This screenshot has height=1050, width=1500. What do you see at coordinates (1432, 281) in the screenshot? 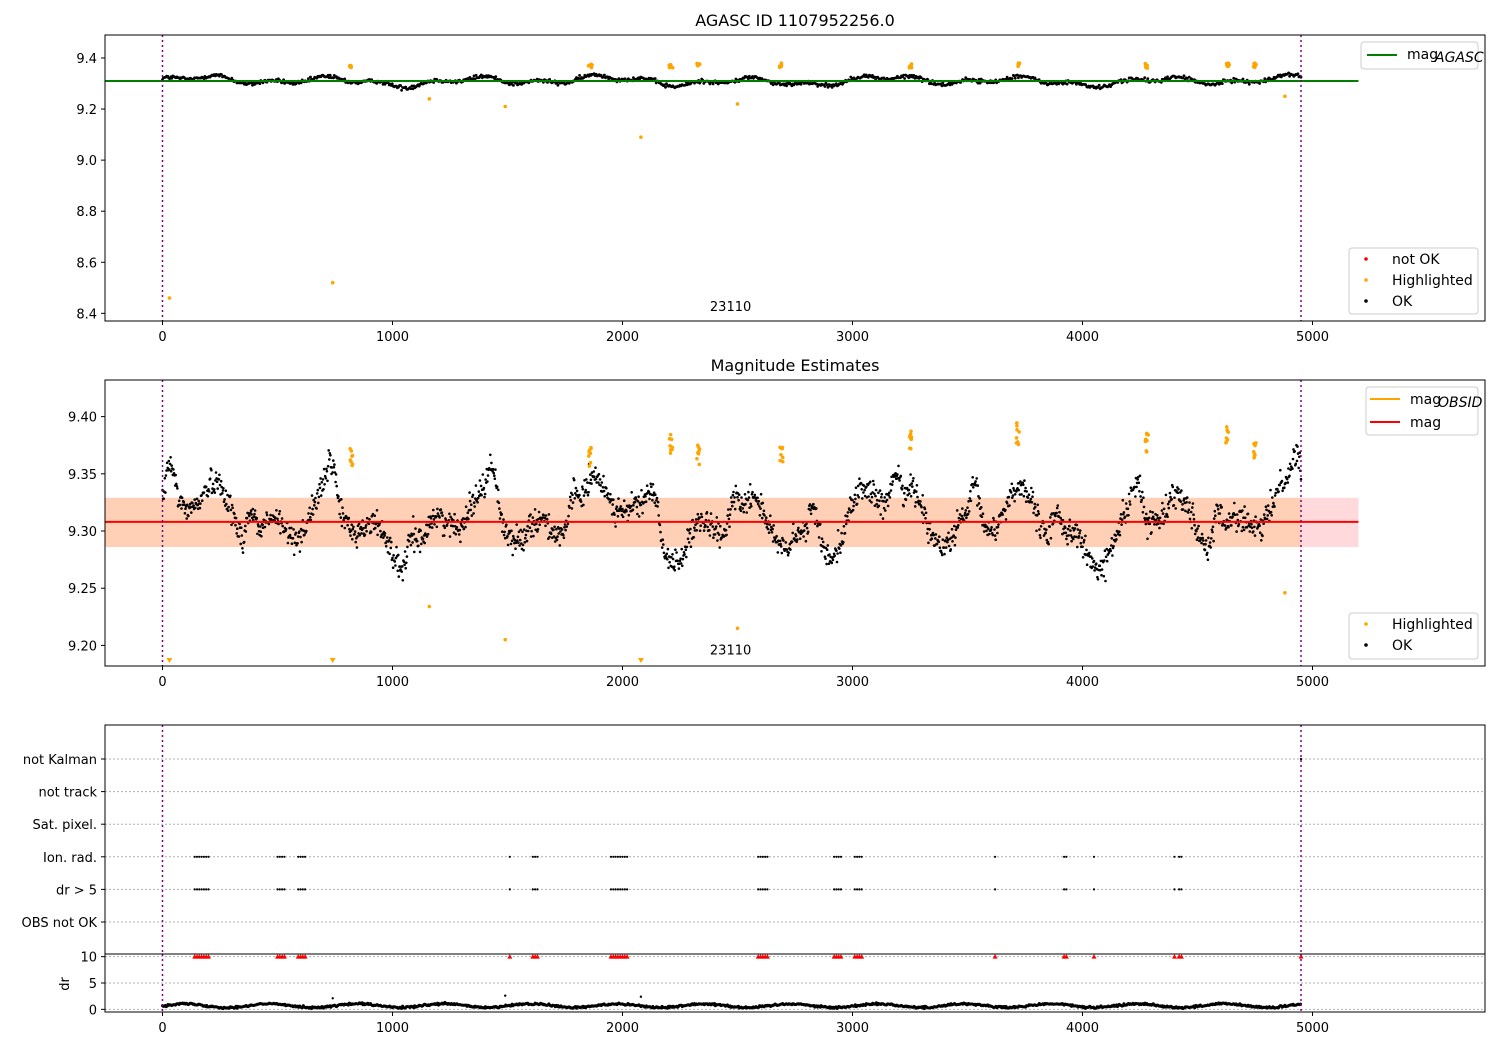
I see `legend-label: Highlighted` at bounding box center [1432, 281].